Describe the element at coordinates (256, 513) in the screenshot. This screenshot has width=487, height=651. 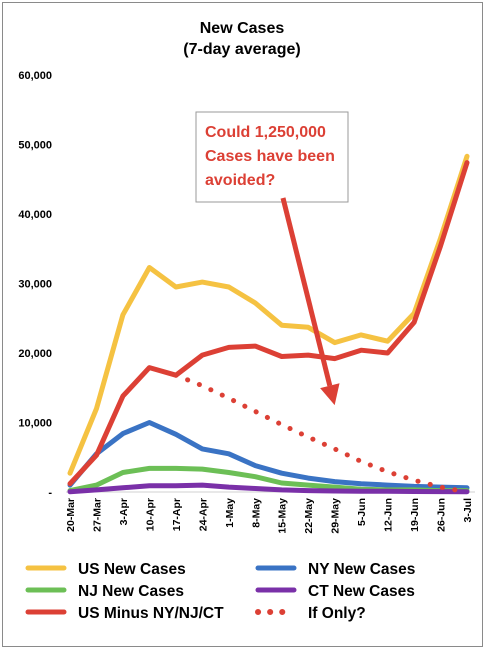
I see `x-tick-label: 8-May` at that location.